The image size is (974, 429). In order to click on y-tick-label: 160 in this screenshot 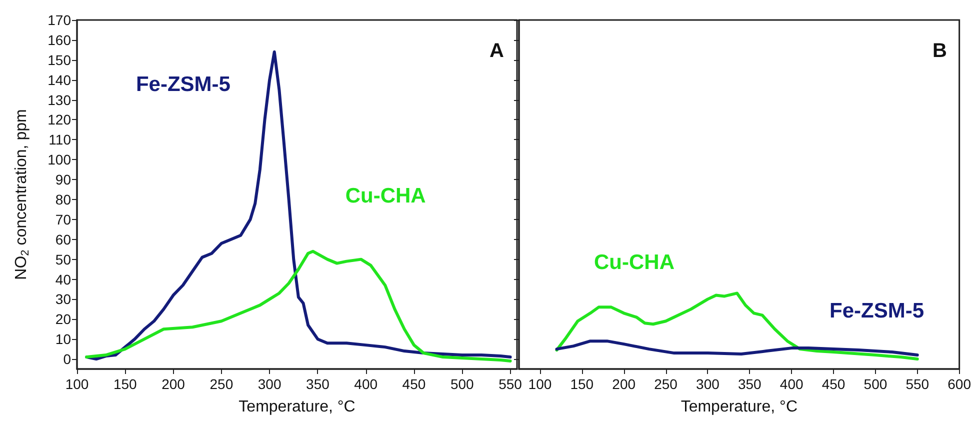, I will do `click(60, 40)`.